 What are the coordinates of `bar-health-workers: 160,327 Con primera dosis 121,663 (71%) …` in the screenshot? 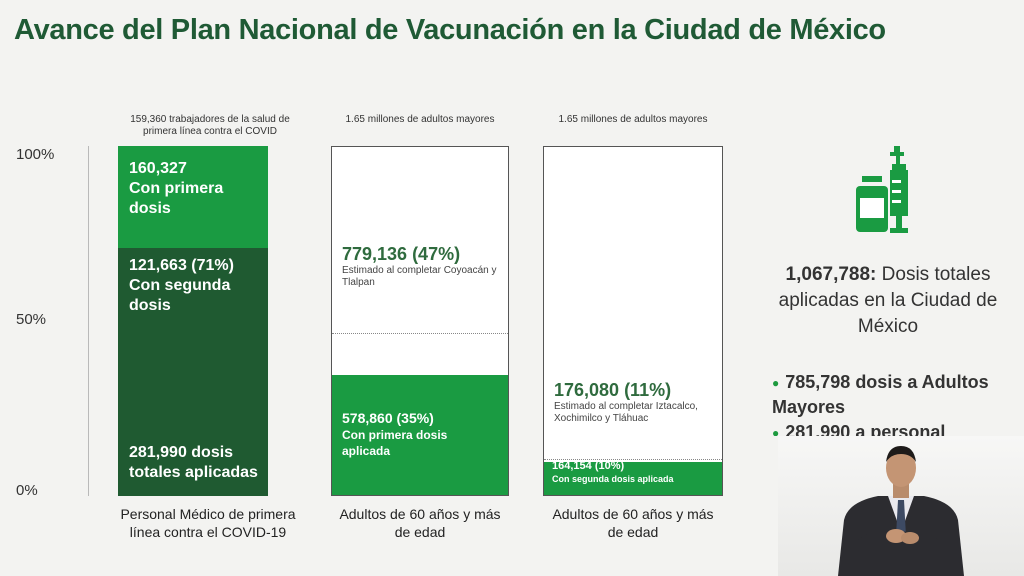 It's located at (193, 321).